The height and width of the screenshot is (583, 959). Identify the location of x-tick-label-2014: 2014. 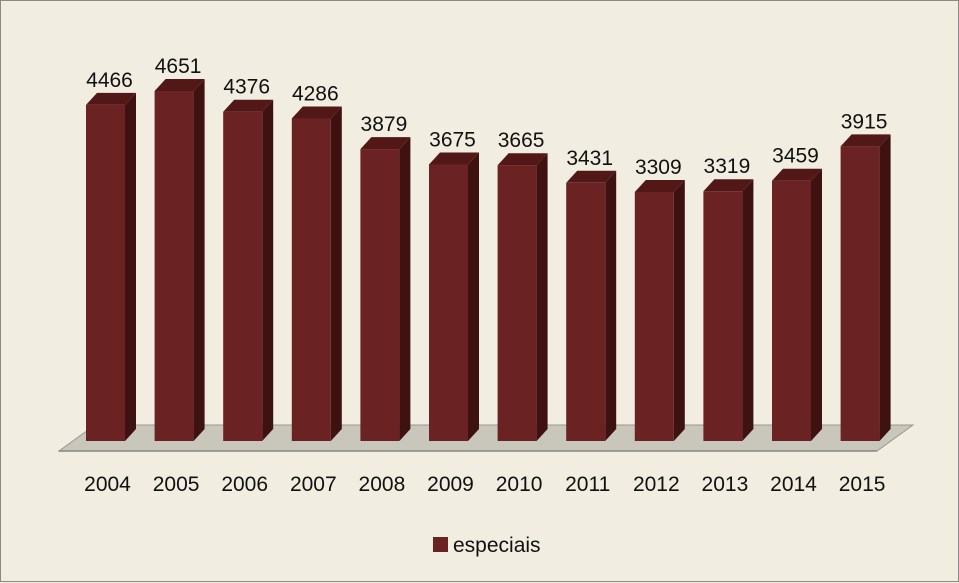
(793, 484).